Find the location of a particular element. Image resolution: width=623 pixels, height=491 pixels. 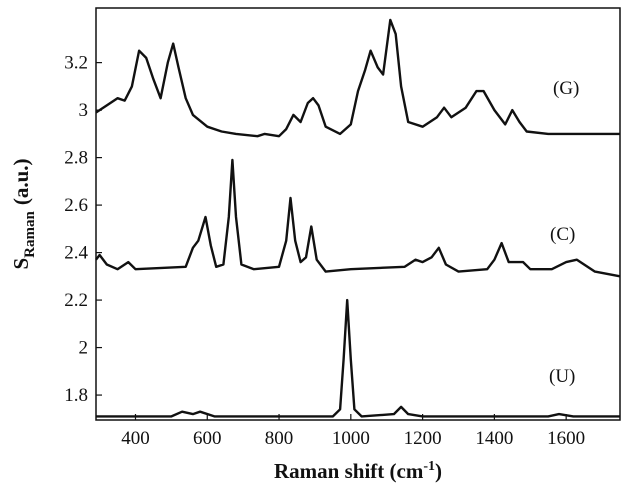

x-tick-label: 1200 is located at coordinates (423, 438).